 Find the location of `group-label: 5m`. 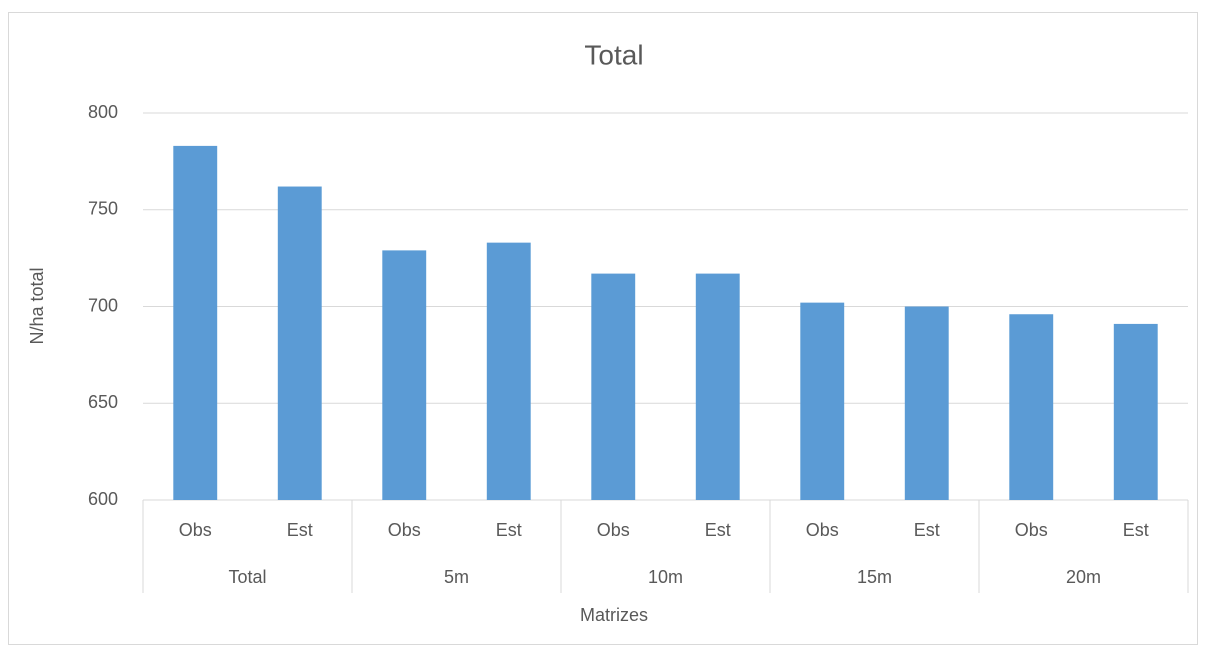

group-label: 5m is located at coordinates (456, 577).